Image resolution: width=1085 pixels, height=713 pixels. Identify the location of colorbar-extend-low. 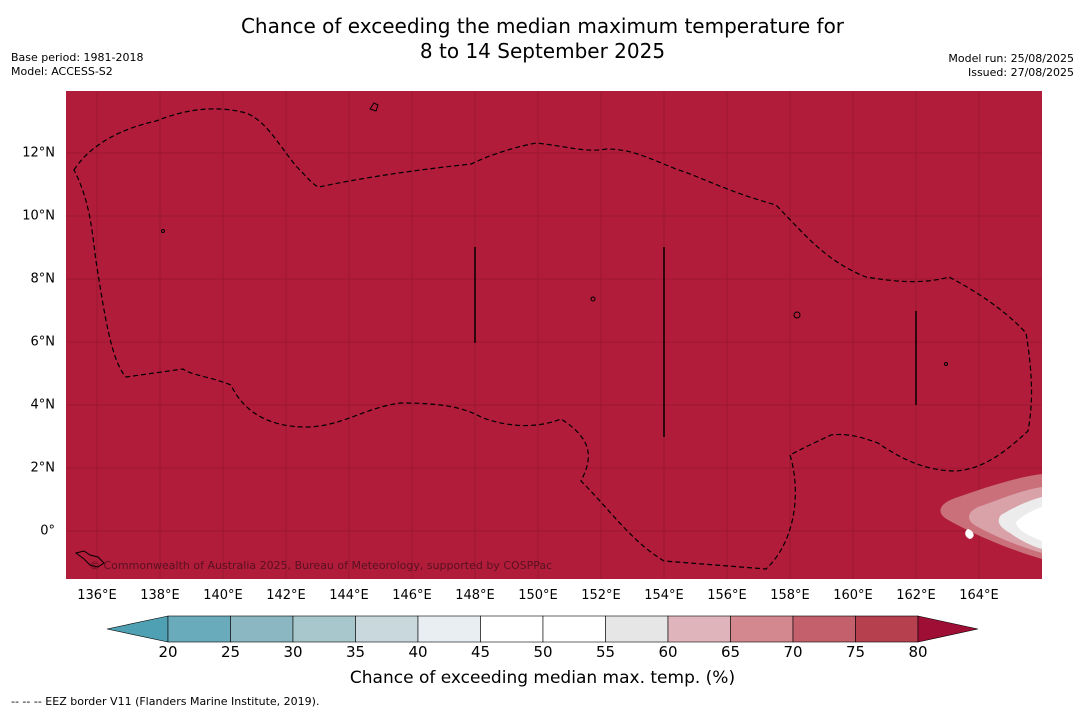
(137, 629).